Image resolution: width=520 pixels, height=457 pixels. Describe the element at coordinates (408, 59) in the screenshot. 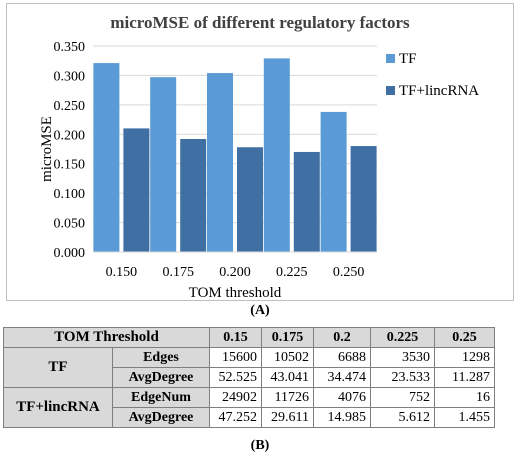

I see `legend-label: TF` at that location.